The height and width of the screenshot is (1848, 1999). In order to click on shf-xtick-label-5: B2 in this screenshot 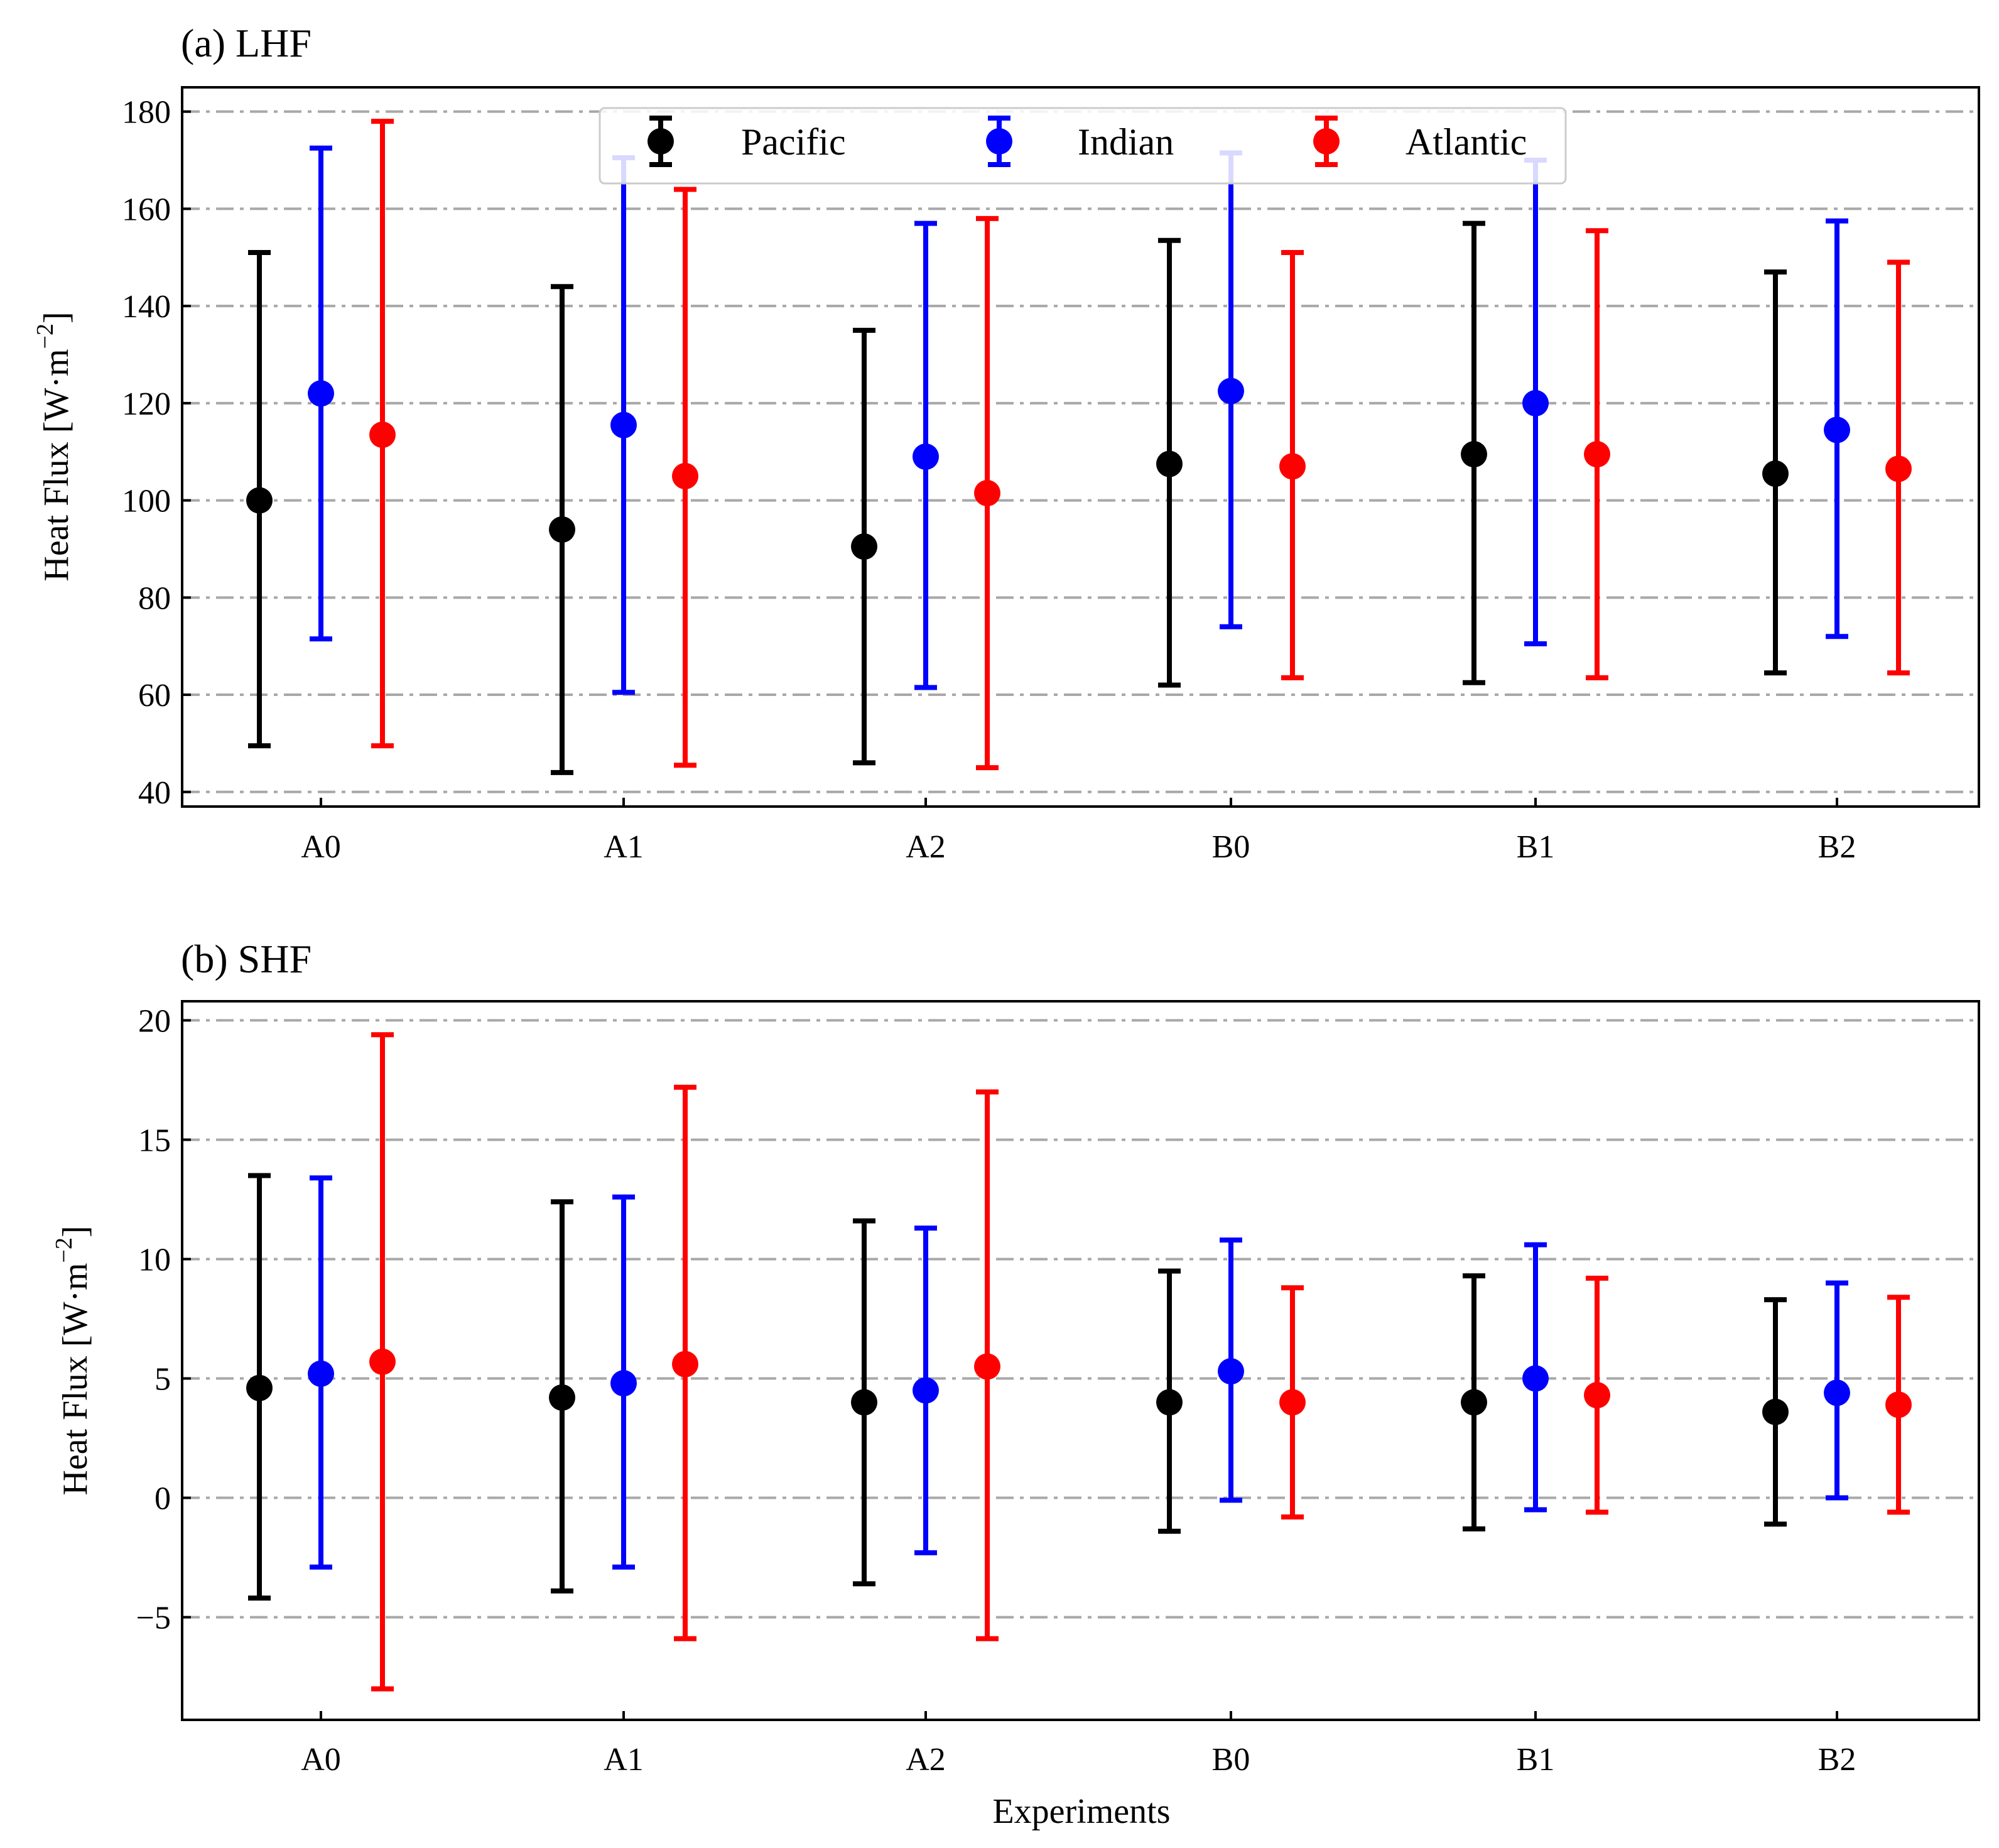, I will do `click(1837, 1760)`.